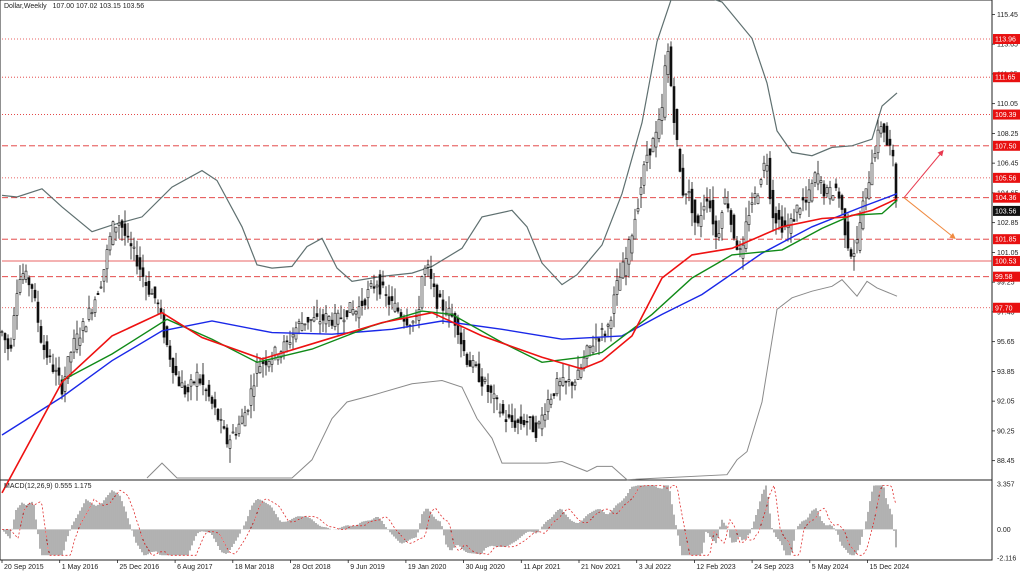 The height and width of the screenshot is (572, 1024). I want to click on time-tick-label: 1 May 2016, so click(80, 567).